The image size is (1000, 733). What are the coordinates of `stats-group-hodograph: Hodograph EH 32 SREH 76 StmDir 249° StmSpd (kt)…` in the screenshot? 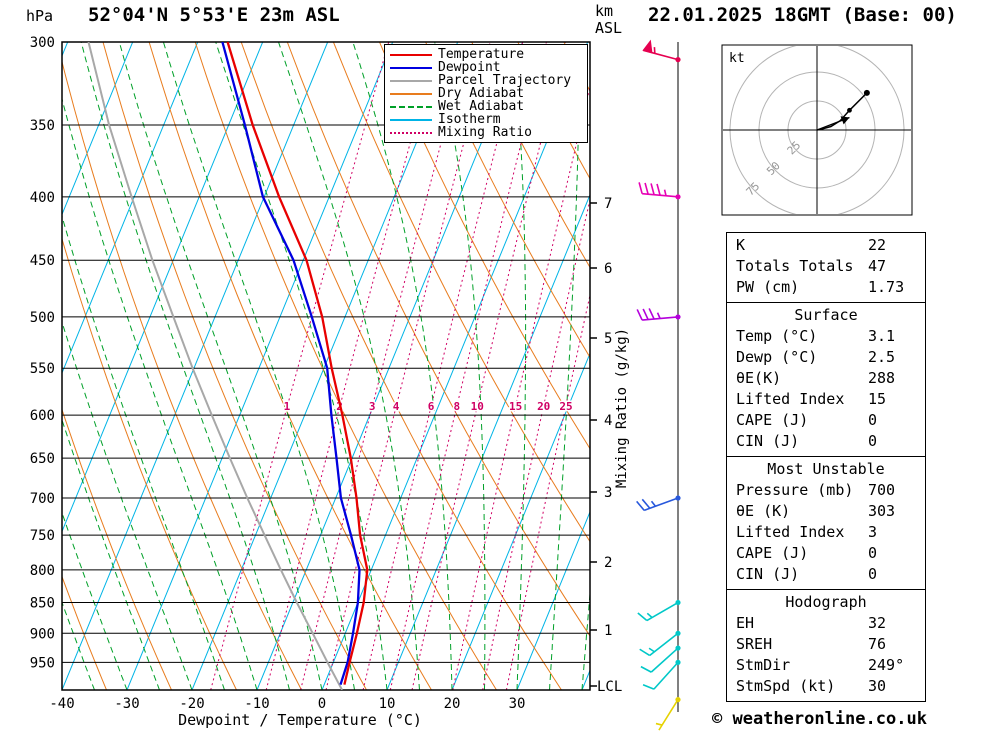 It's located at (826, 645).